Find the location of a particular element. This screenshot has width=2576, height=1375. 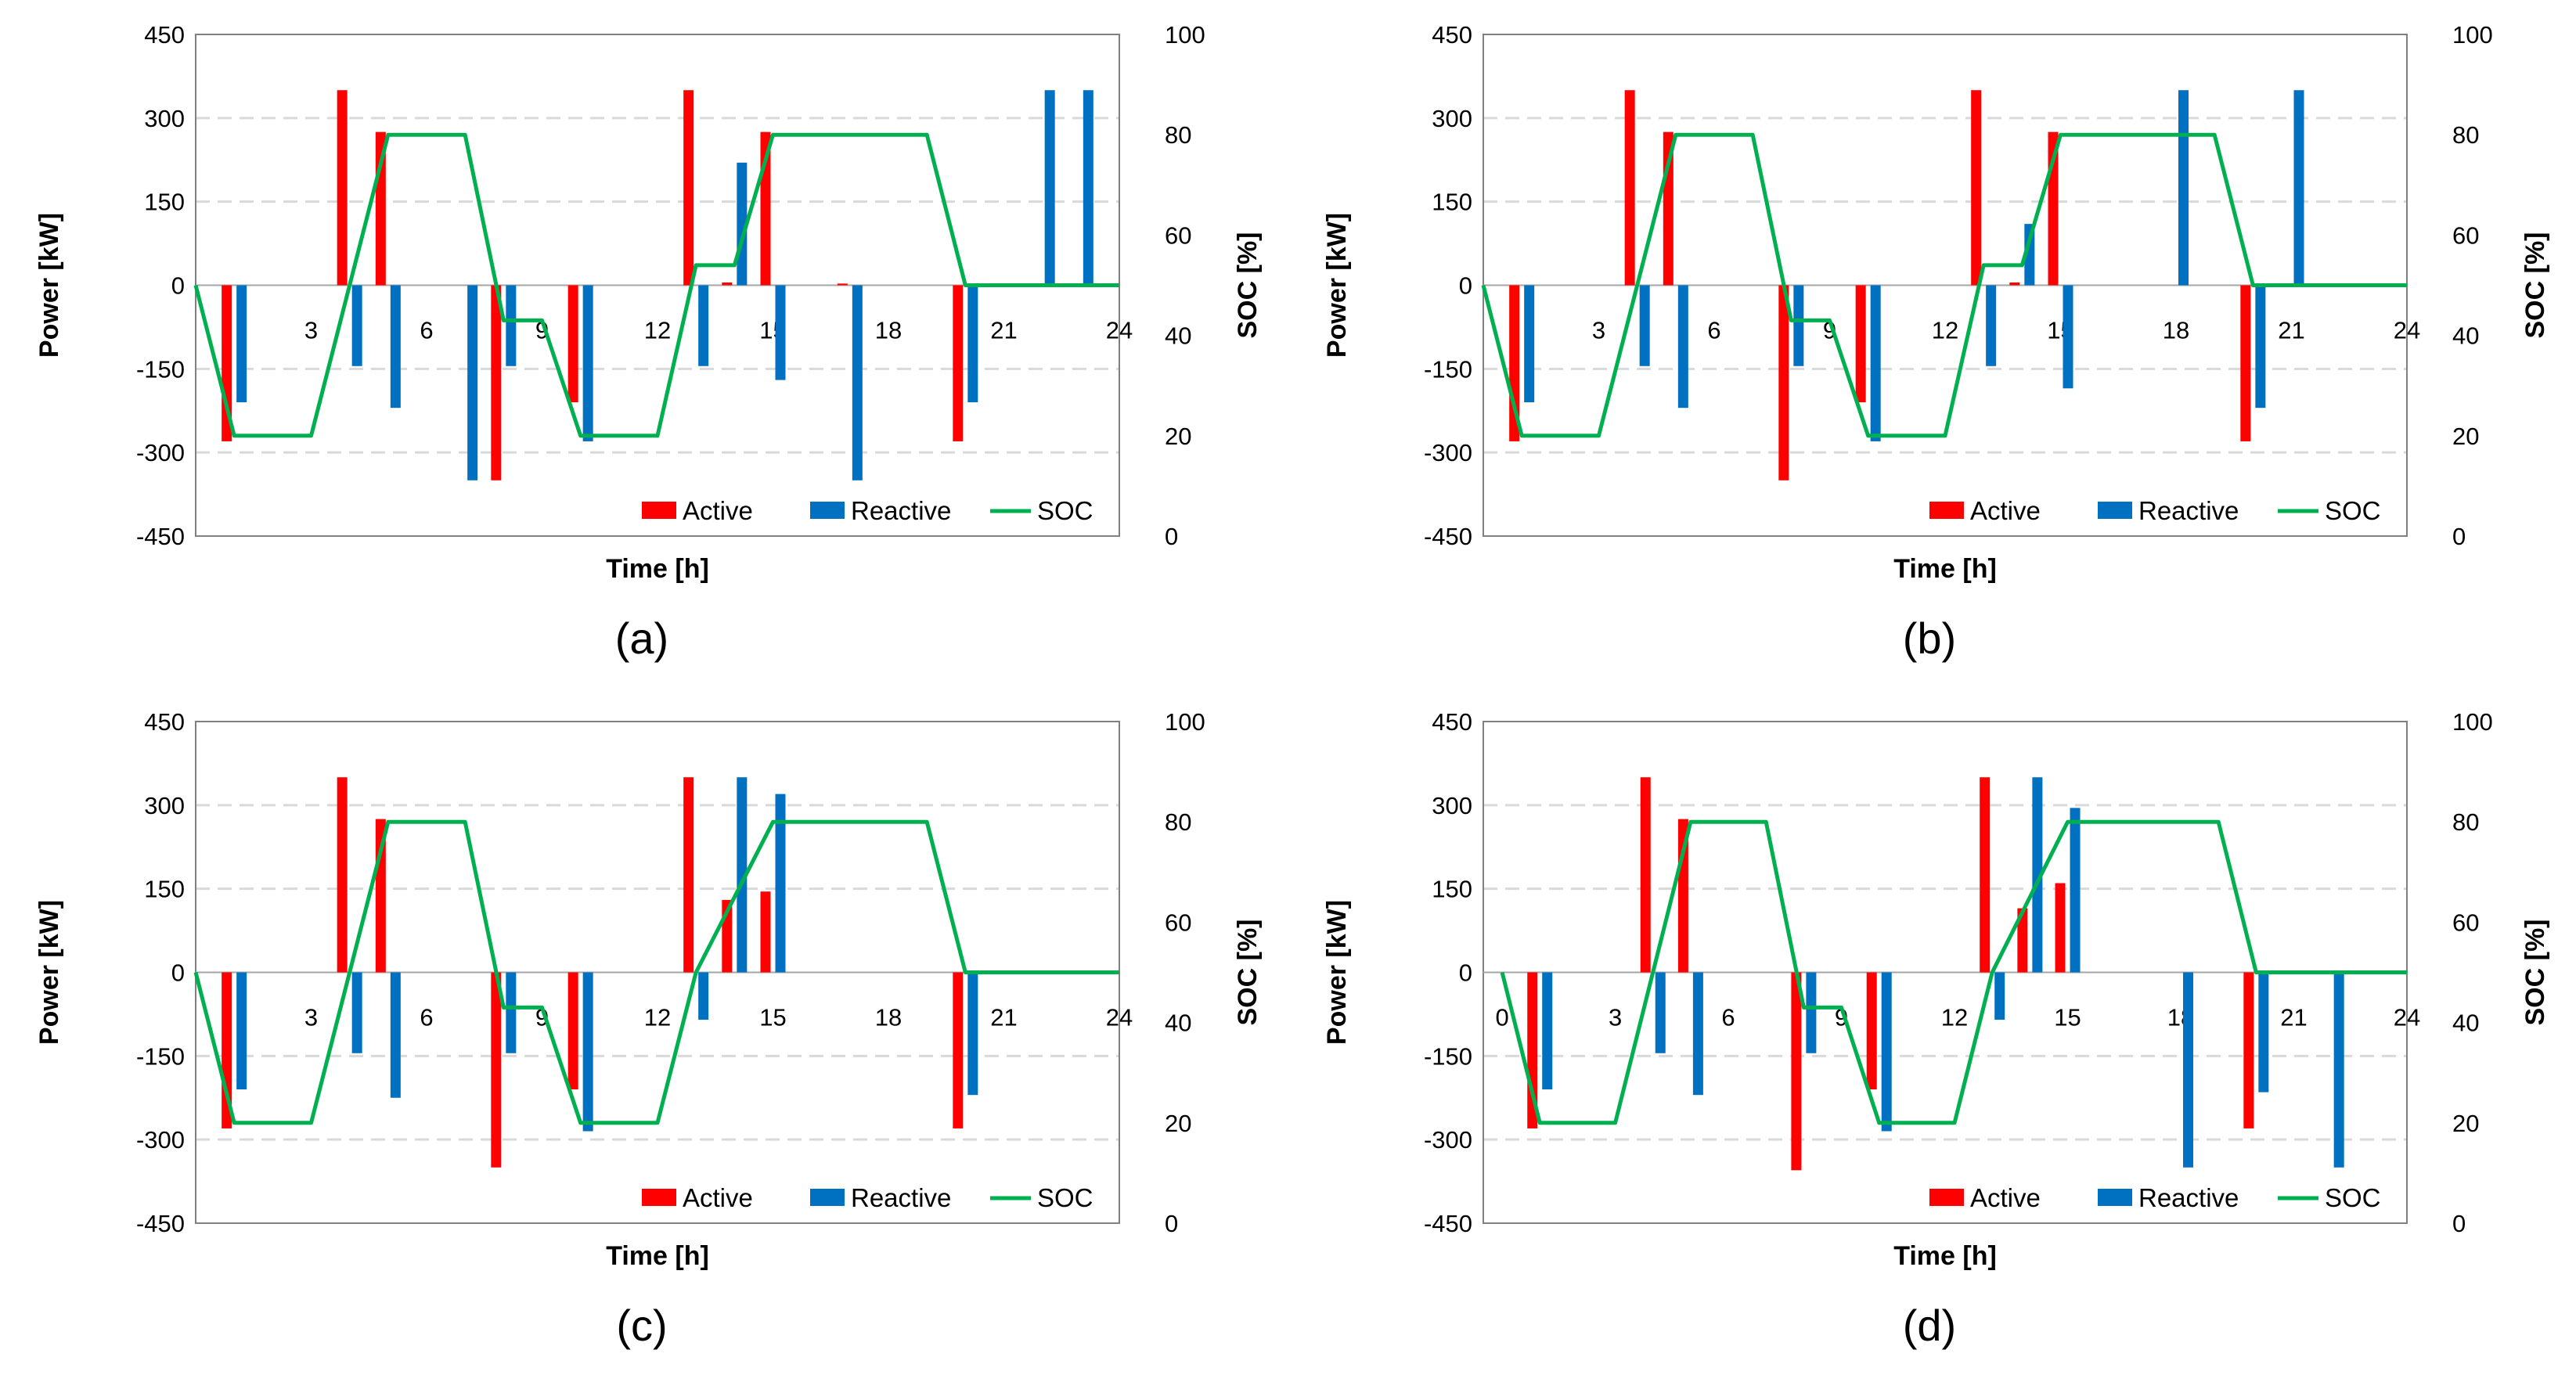

y-tick-label: 150 is located at coordinates (1452, 202).